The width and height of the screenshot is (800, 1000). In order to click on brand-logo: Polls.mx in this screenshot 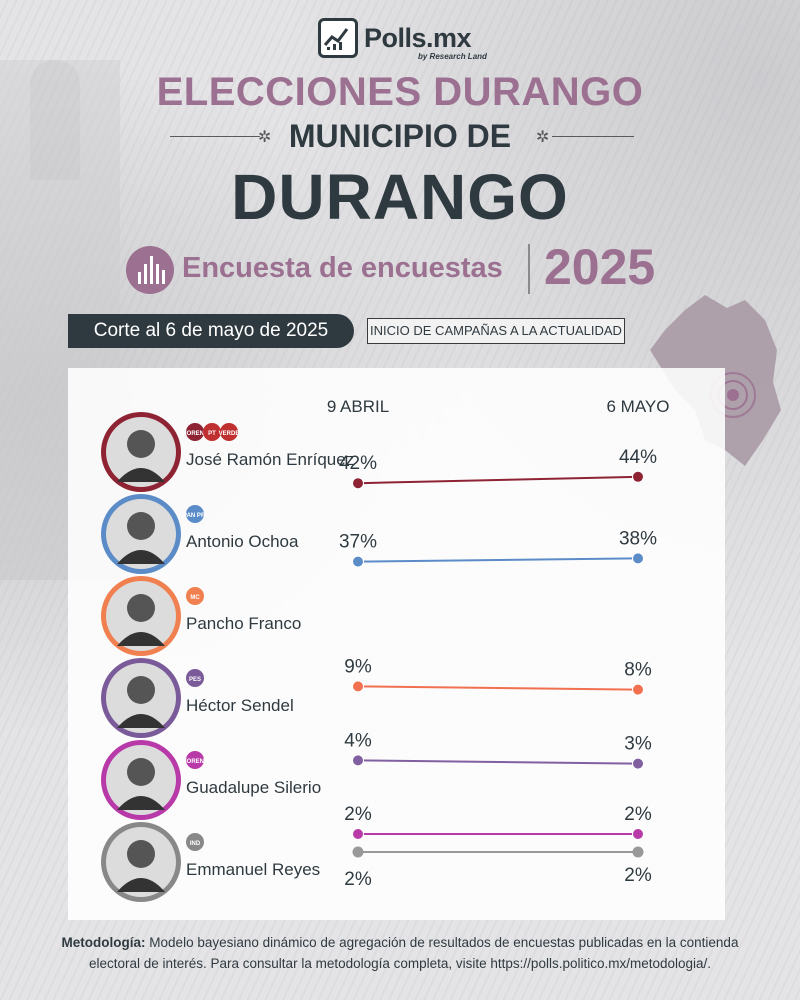, I will do `click(395, 38)`.